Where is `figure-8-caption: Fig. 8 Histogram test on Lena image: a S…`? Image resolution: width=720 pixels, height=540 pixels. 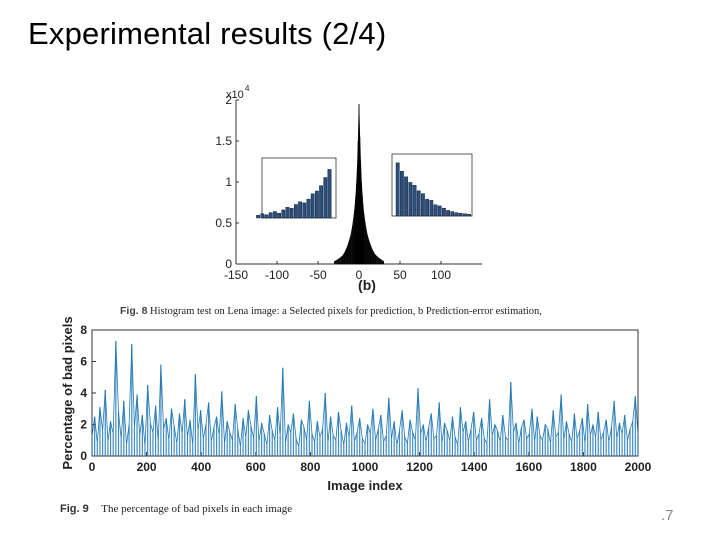
figure-8-caption: Fig. 8 Histogram test on Lena image: a S… is located at coordinates (331, 311).